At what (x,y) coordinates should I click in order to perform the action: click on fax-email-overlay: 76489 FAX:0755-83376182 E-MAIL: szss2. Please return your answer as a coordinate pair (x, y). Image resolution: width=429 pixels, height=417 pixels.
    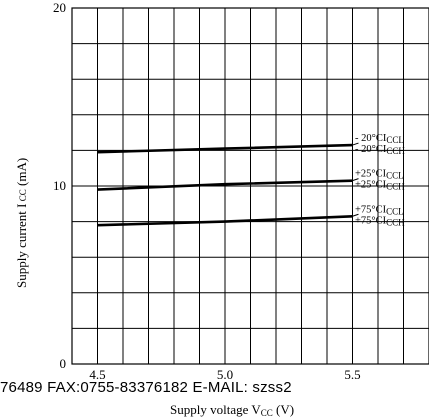
    Looking at the image, I should click on (146, 387).